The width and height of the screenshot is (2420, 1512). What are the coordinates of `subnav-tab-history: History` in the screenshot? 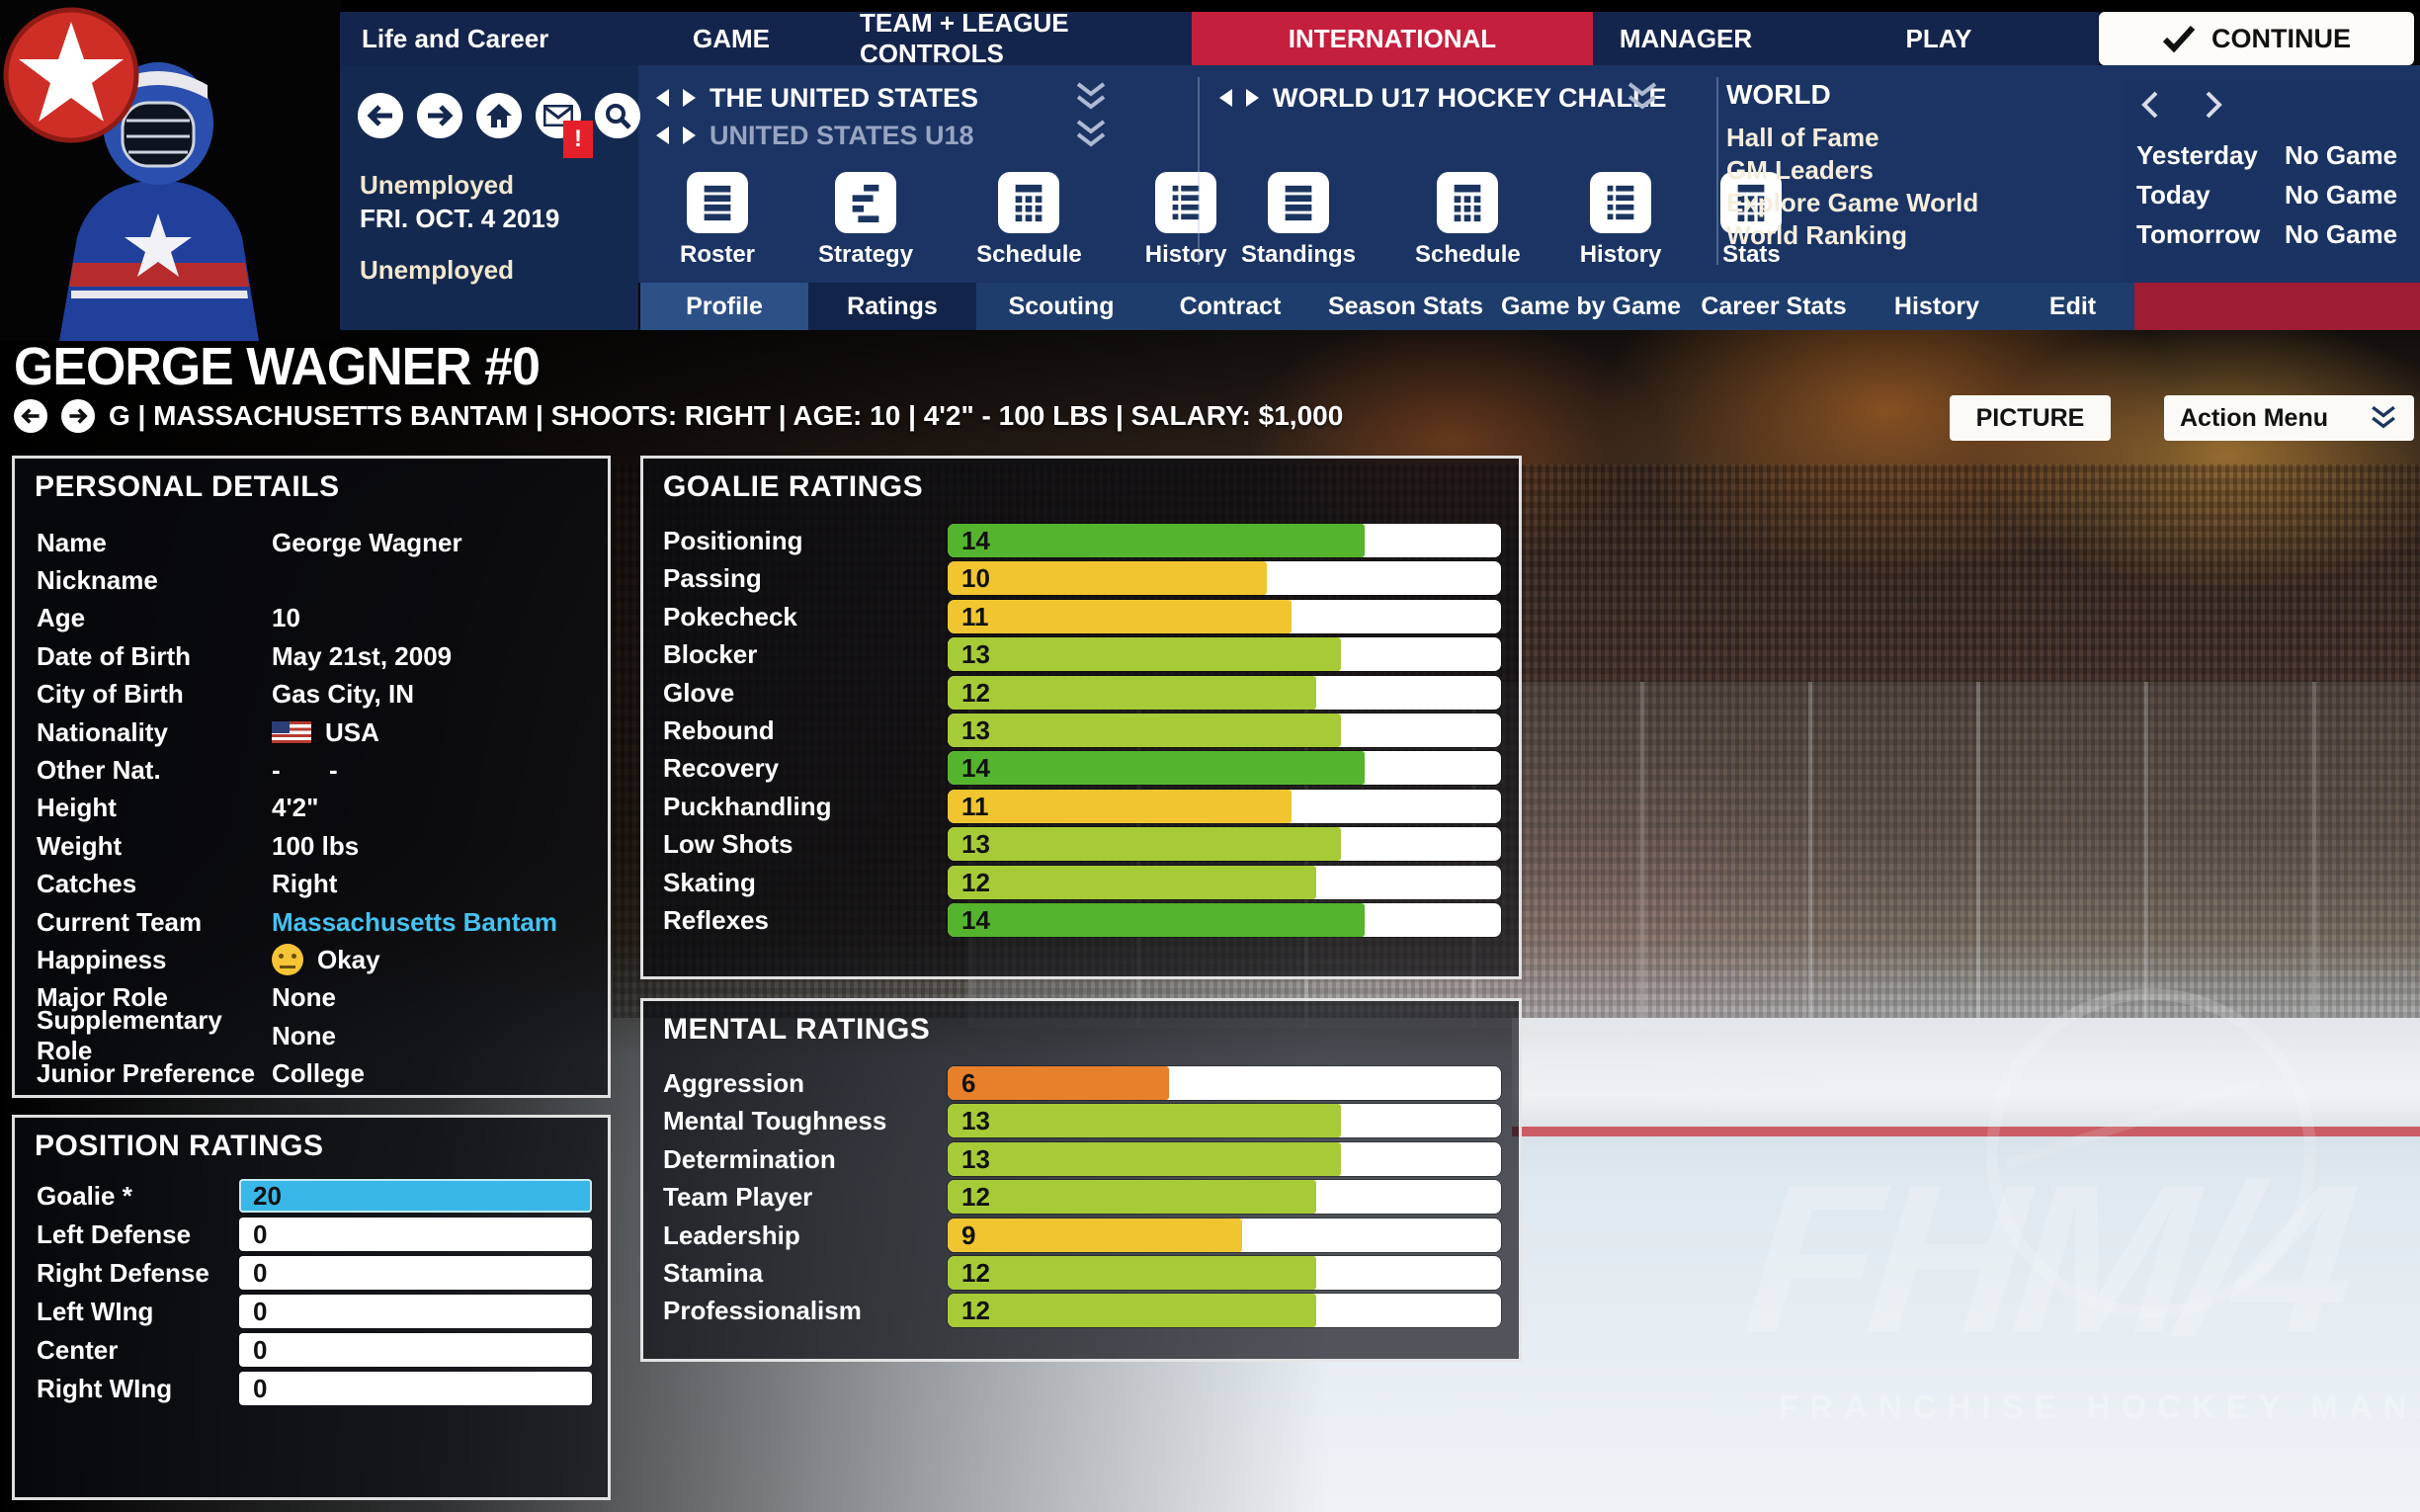 It's located at (1937, 306).